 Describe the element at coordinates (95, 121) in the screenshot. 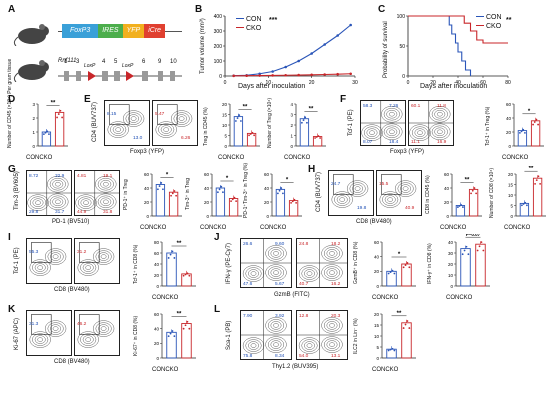

I see `flow-e-ylabel: CD4 (BUV737)` at that location.